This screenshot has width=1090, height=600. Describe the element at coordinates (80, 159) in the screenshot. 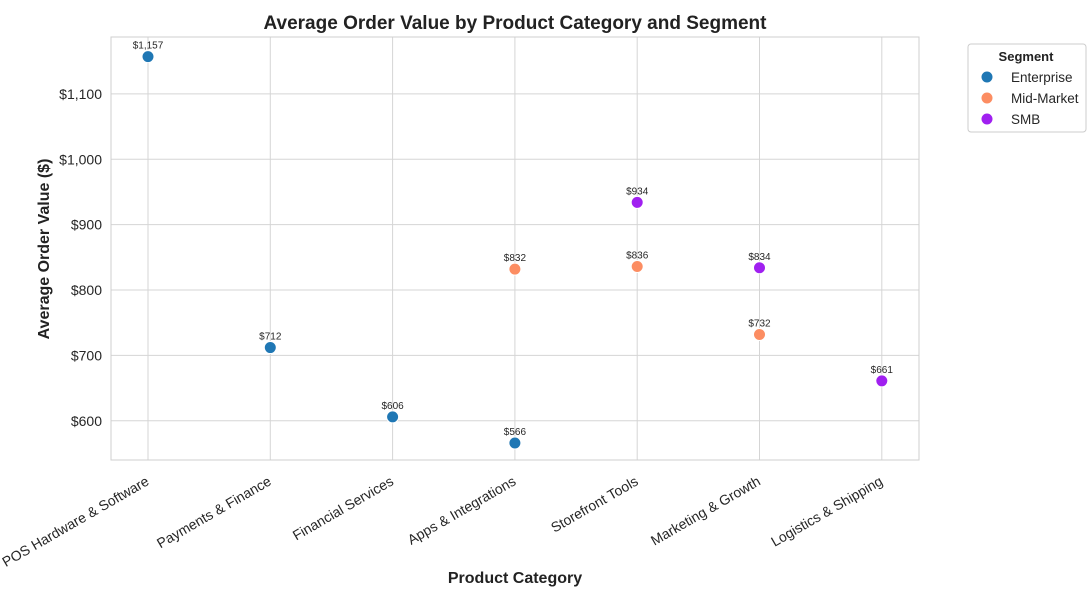

I see `y-tick-label: $1,000` at that location.